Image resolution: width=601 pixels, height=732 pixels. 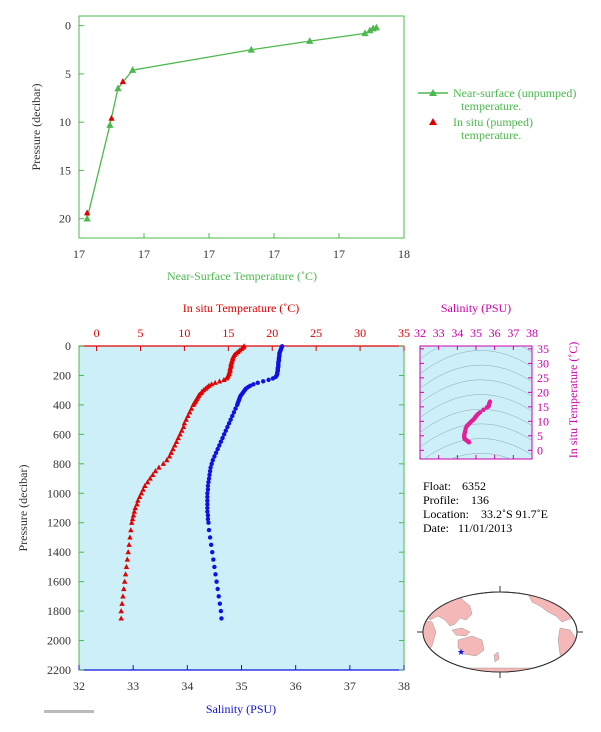 I want to click on pressure-tick-label: 1200, so click(x=59, y=523).